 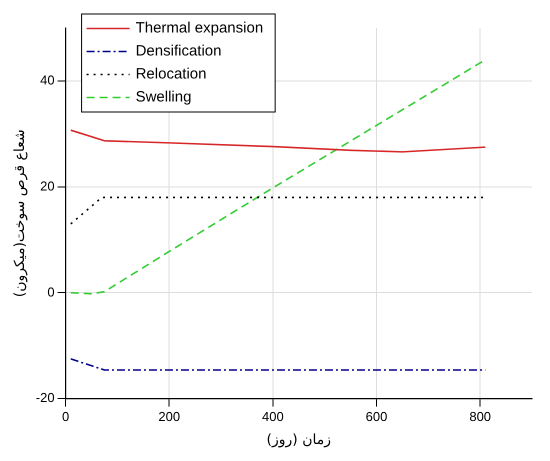 I want to click on legend-label: Relocation, so click(x=171, y=74).